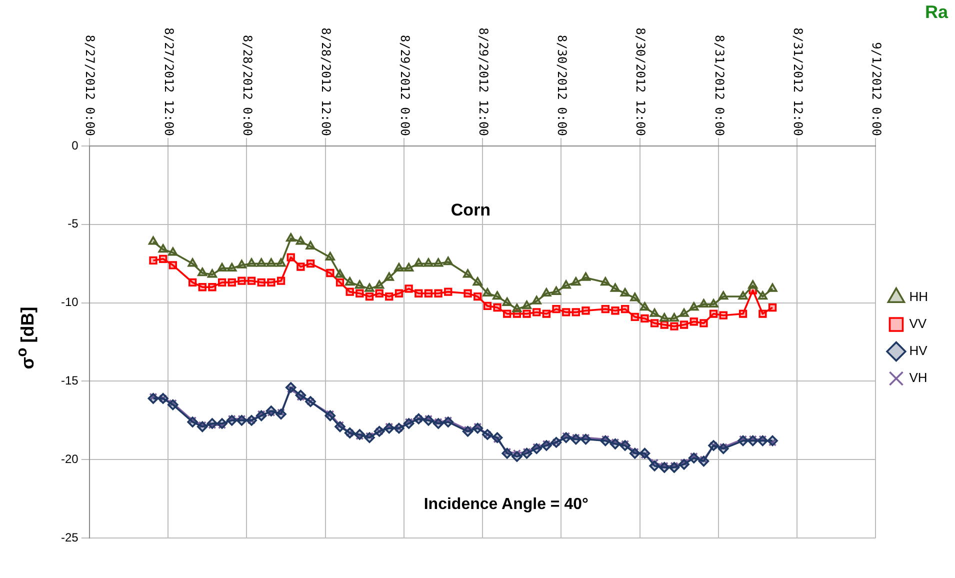 The image size is (955, 578). Describe the element at coordinates (70, 537) in the screenshot. I see `y-tick-label: -25` at that location.